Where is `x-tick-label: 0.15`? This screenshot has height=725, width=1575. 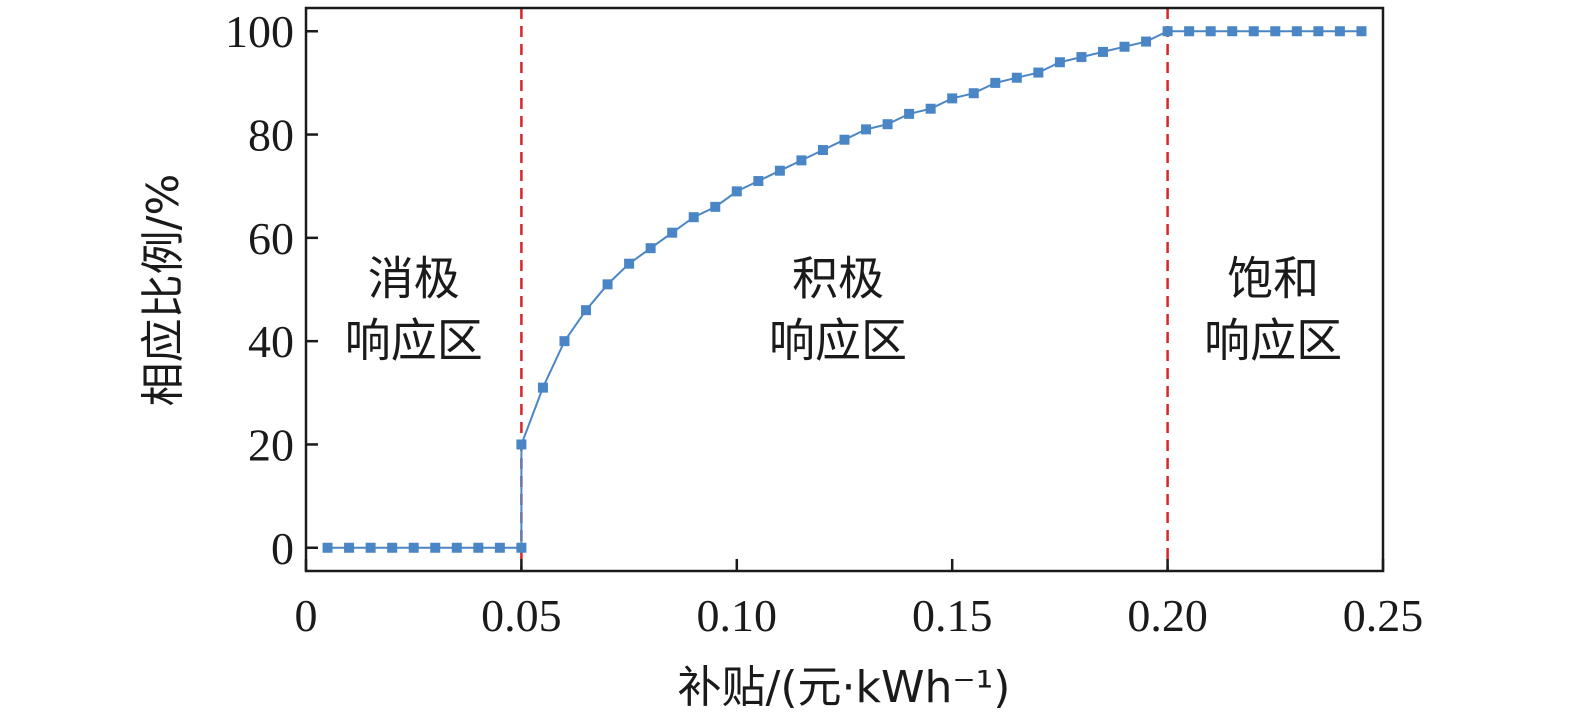
x-tick-label: 0.15 is located at coordinates (952, 615).